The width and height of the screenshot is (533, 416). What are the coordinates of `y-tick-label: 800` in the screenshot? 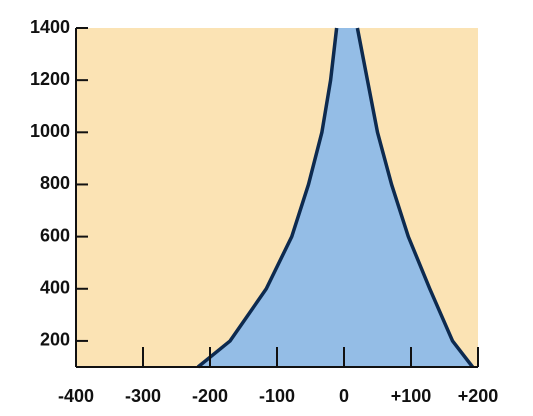 It's located at (55, 183).